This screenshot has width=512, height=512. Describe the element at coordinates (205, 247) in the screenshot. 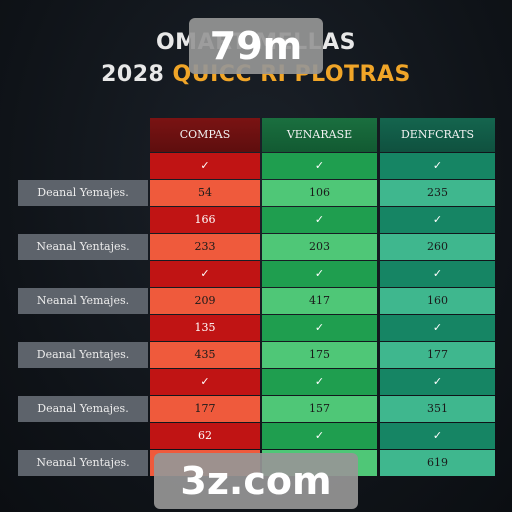

I see `table-cell: 233` at that location.